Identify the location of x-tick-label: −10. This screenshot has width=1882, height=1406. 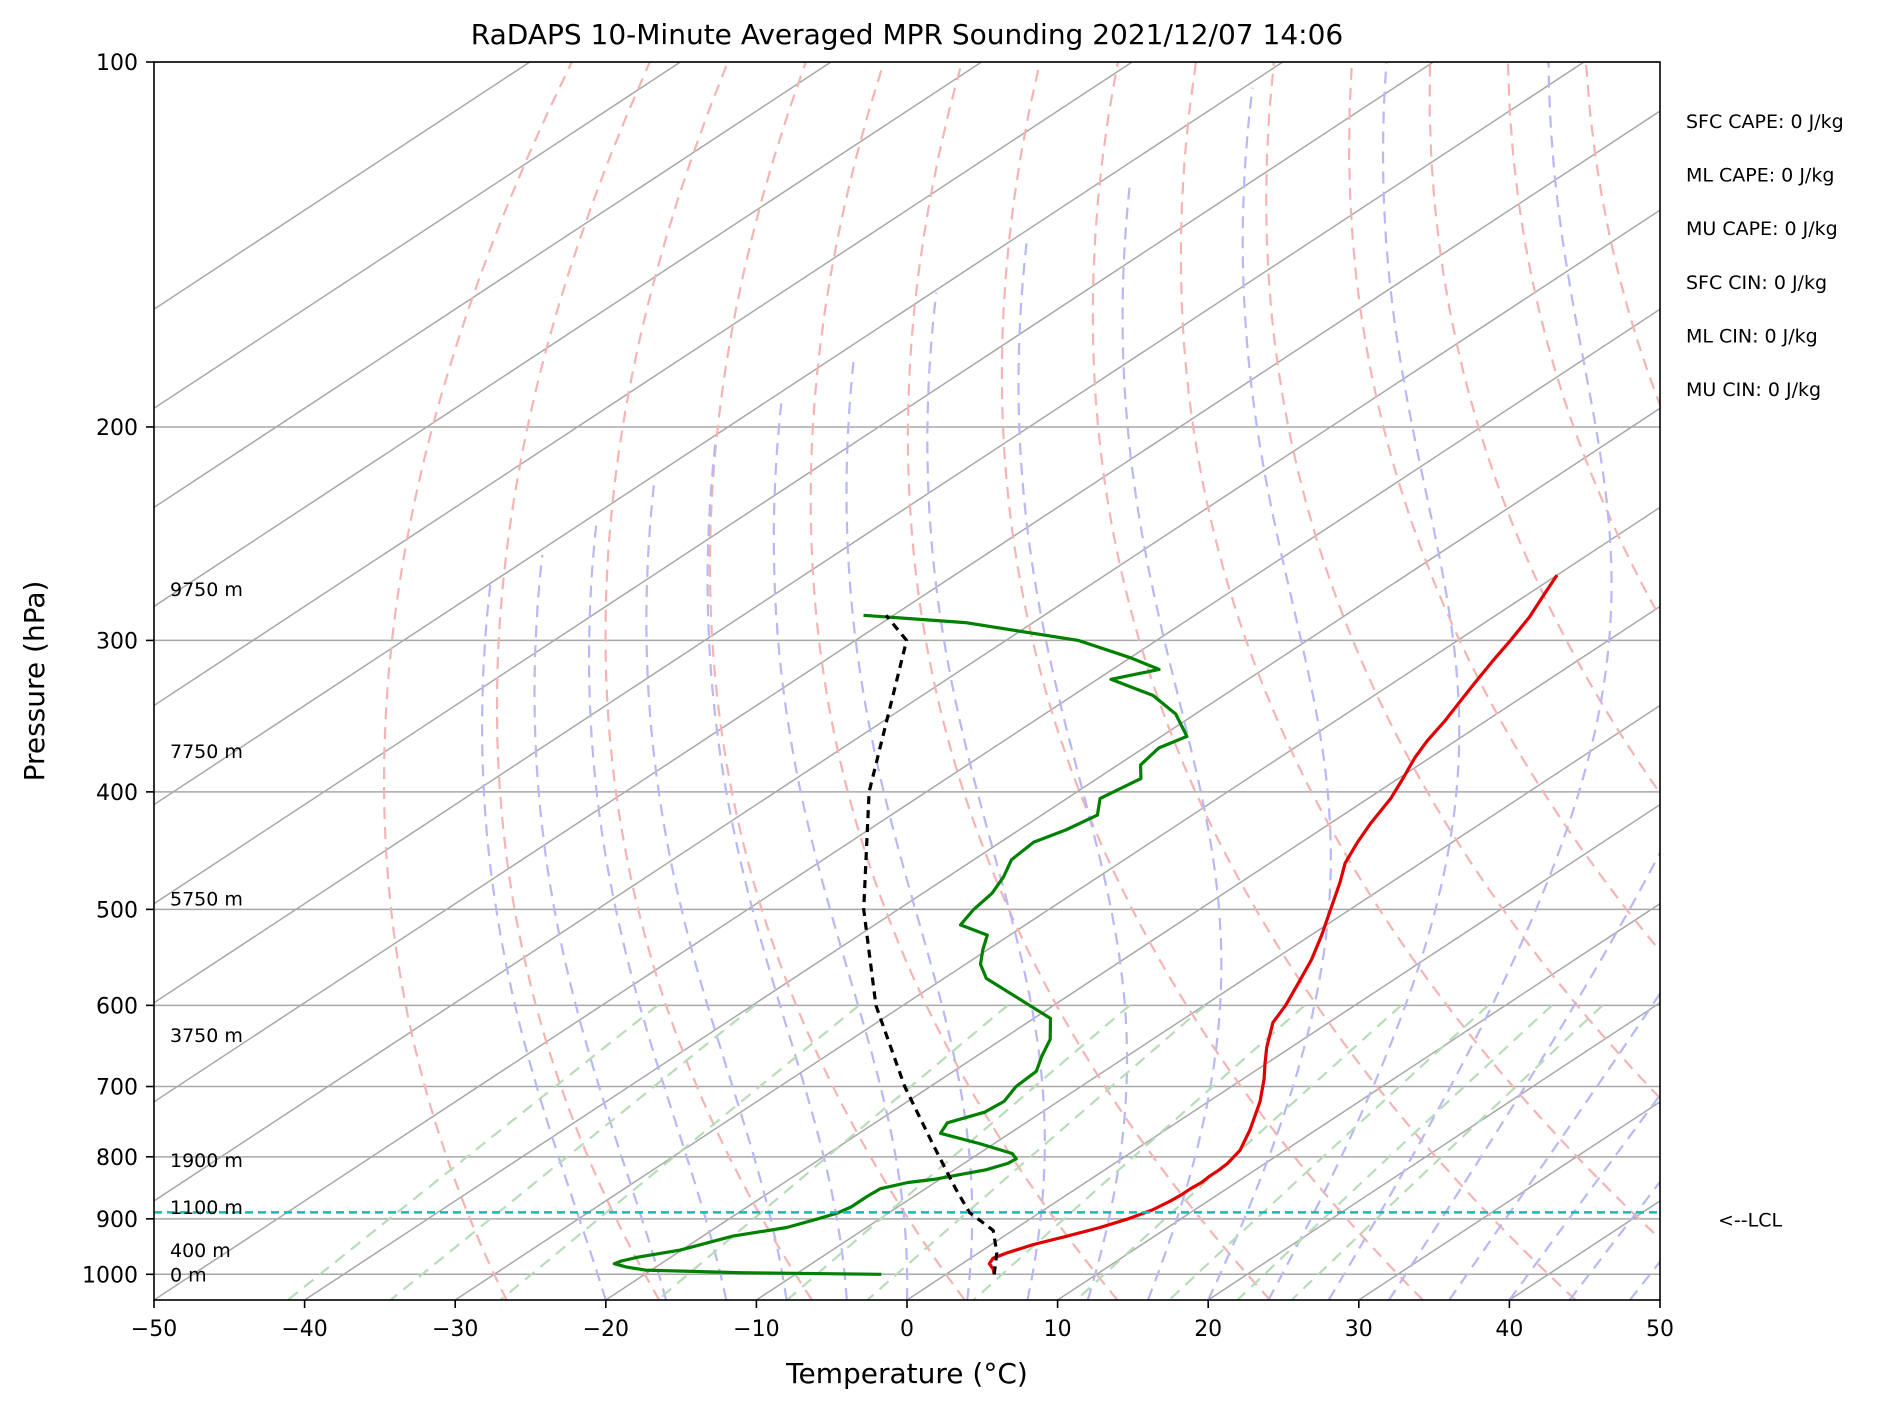
(756, 1329).